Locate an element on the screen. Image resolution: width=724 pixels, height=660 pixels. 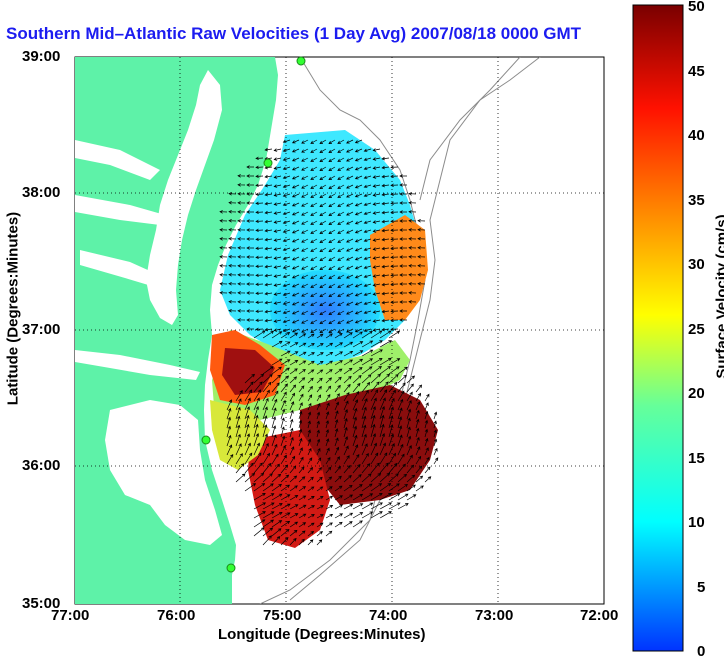
colorbar-label: Surface Velocity (cm/s) is located at coordinates (719, 297).